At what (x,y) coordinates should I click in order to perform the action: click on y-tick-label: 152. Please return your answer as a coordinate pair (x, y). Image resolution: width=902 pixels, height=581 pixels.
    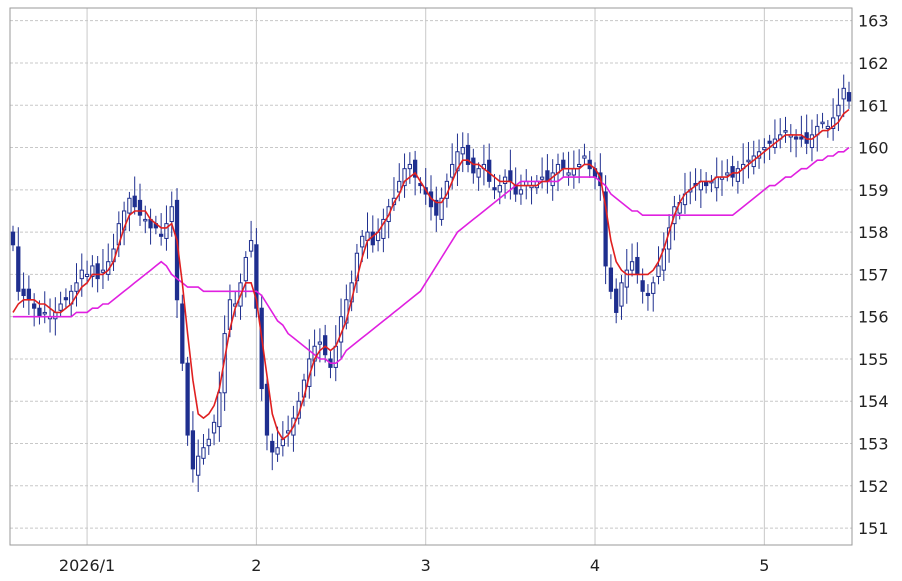
    Looking at the image, I should click on (873, 486).